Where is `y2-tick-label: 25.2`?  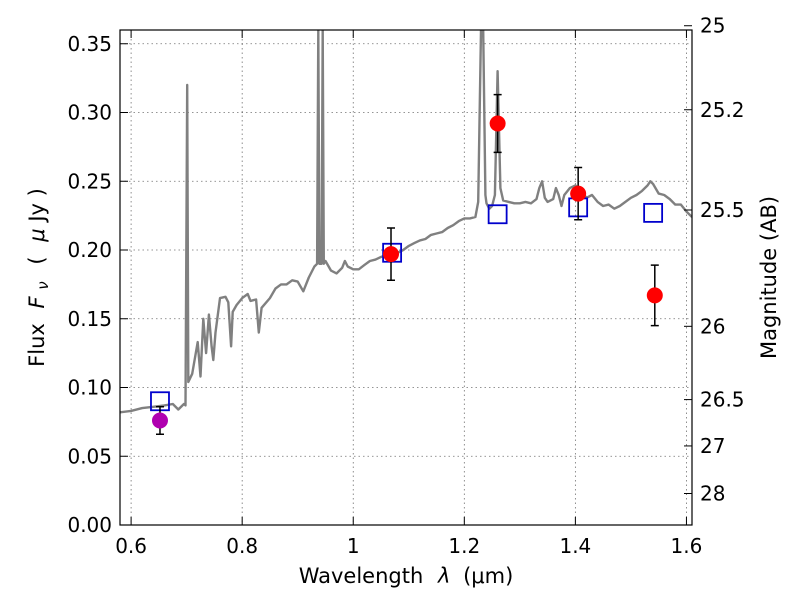 y2-tick-label: 25.2 is located at coordinates (722, 110).